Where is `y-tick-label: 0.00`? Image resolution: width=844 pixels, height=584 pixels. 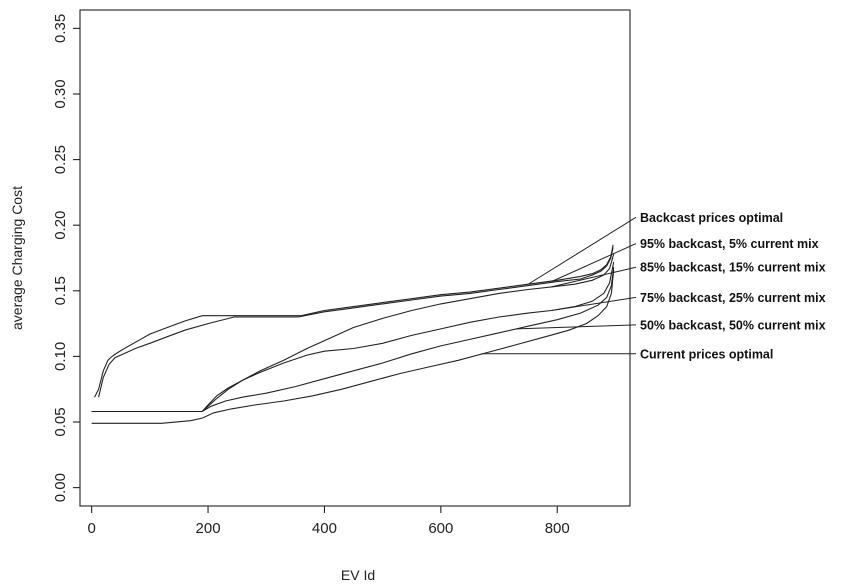
y-tick-label: 0.00 is located at coordinates (60, 487).